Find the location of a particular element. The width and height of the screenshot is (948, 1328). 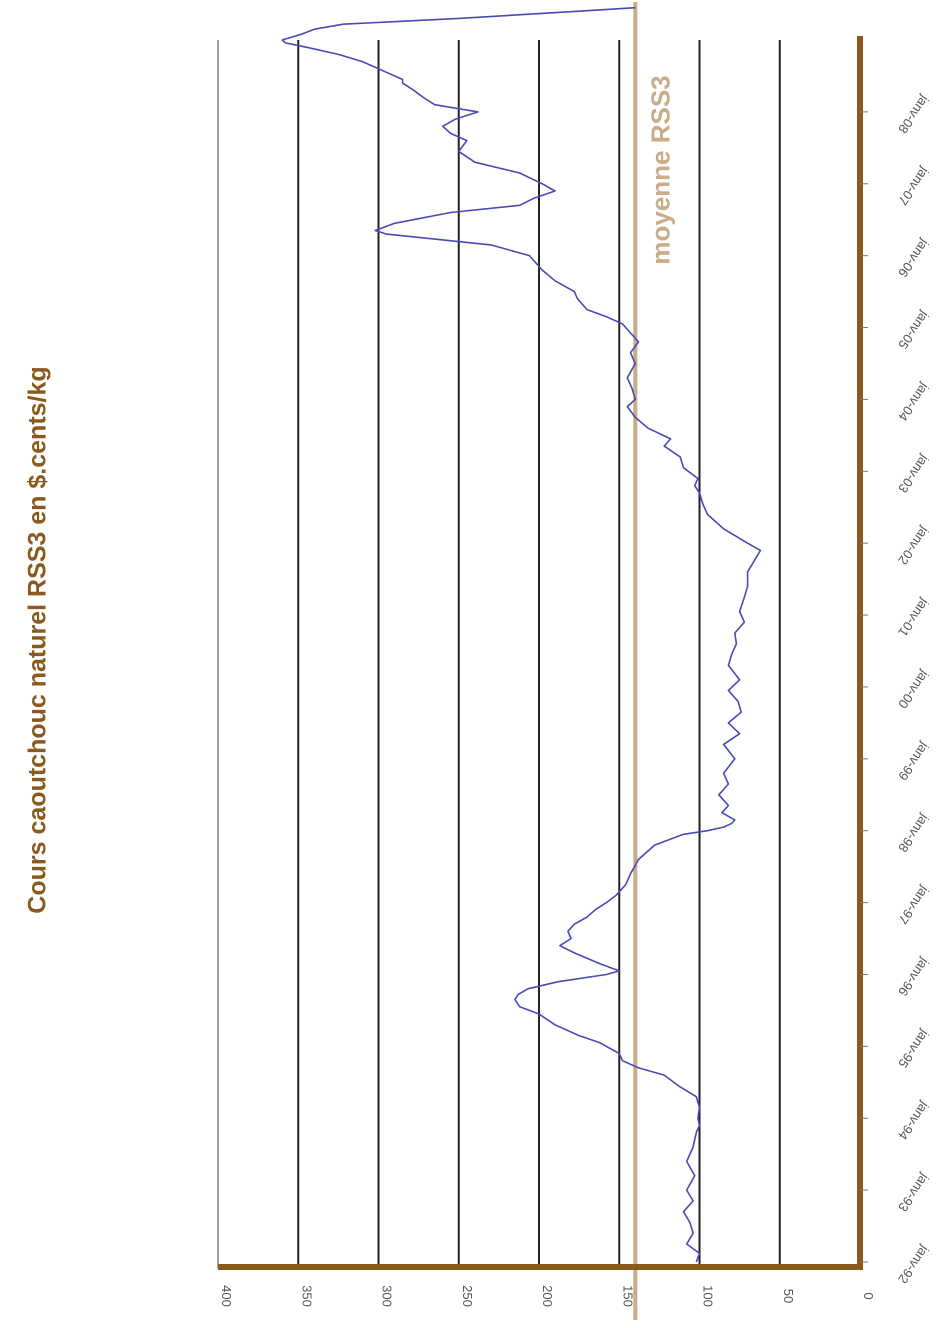

x-tick-janv-97: janv-97 is located at coordinates (913, 905).